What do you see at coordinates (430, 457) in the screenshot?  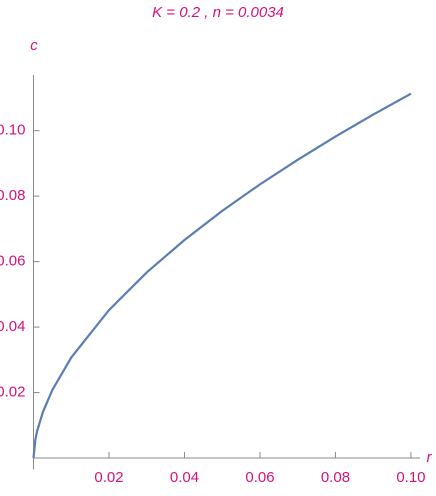 I see `x-axis-label: r` at bounding box center [430, 457].